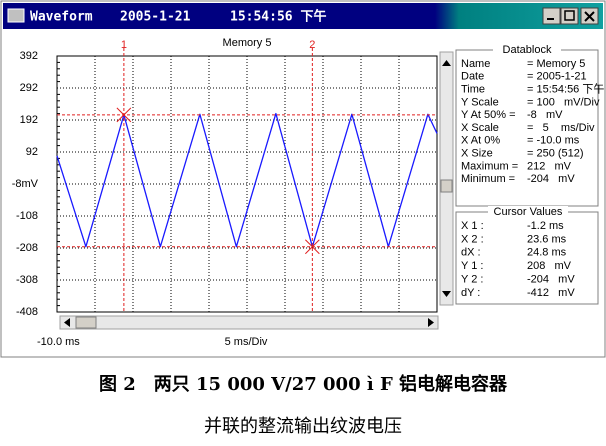 The height and width of the screenshot is (446, 606). Describe the element at coordinates (61, 17) in the screenshot. I see `window-title: Waveform` at that location.